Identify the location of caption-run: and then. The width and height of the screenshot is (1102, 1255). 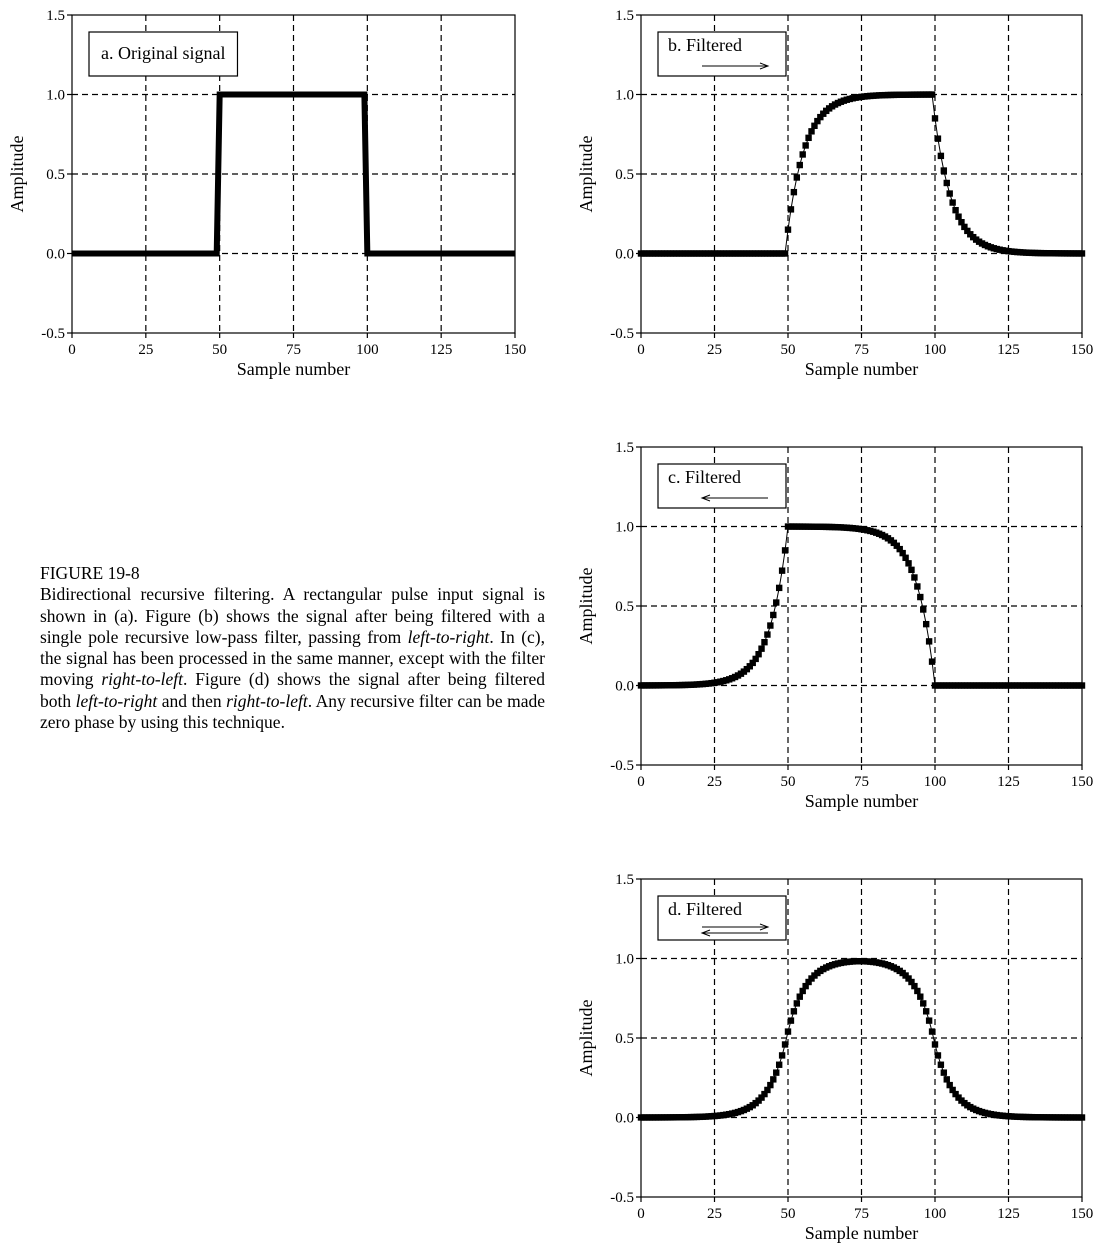
(192, 700).